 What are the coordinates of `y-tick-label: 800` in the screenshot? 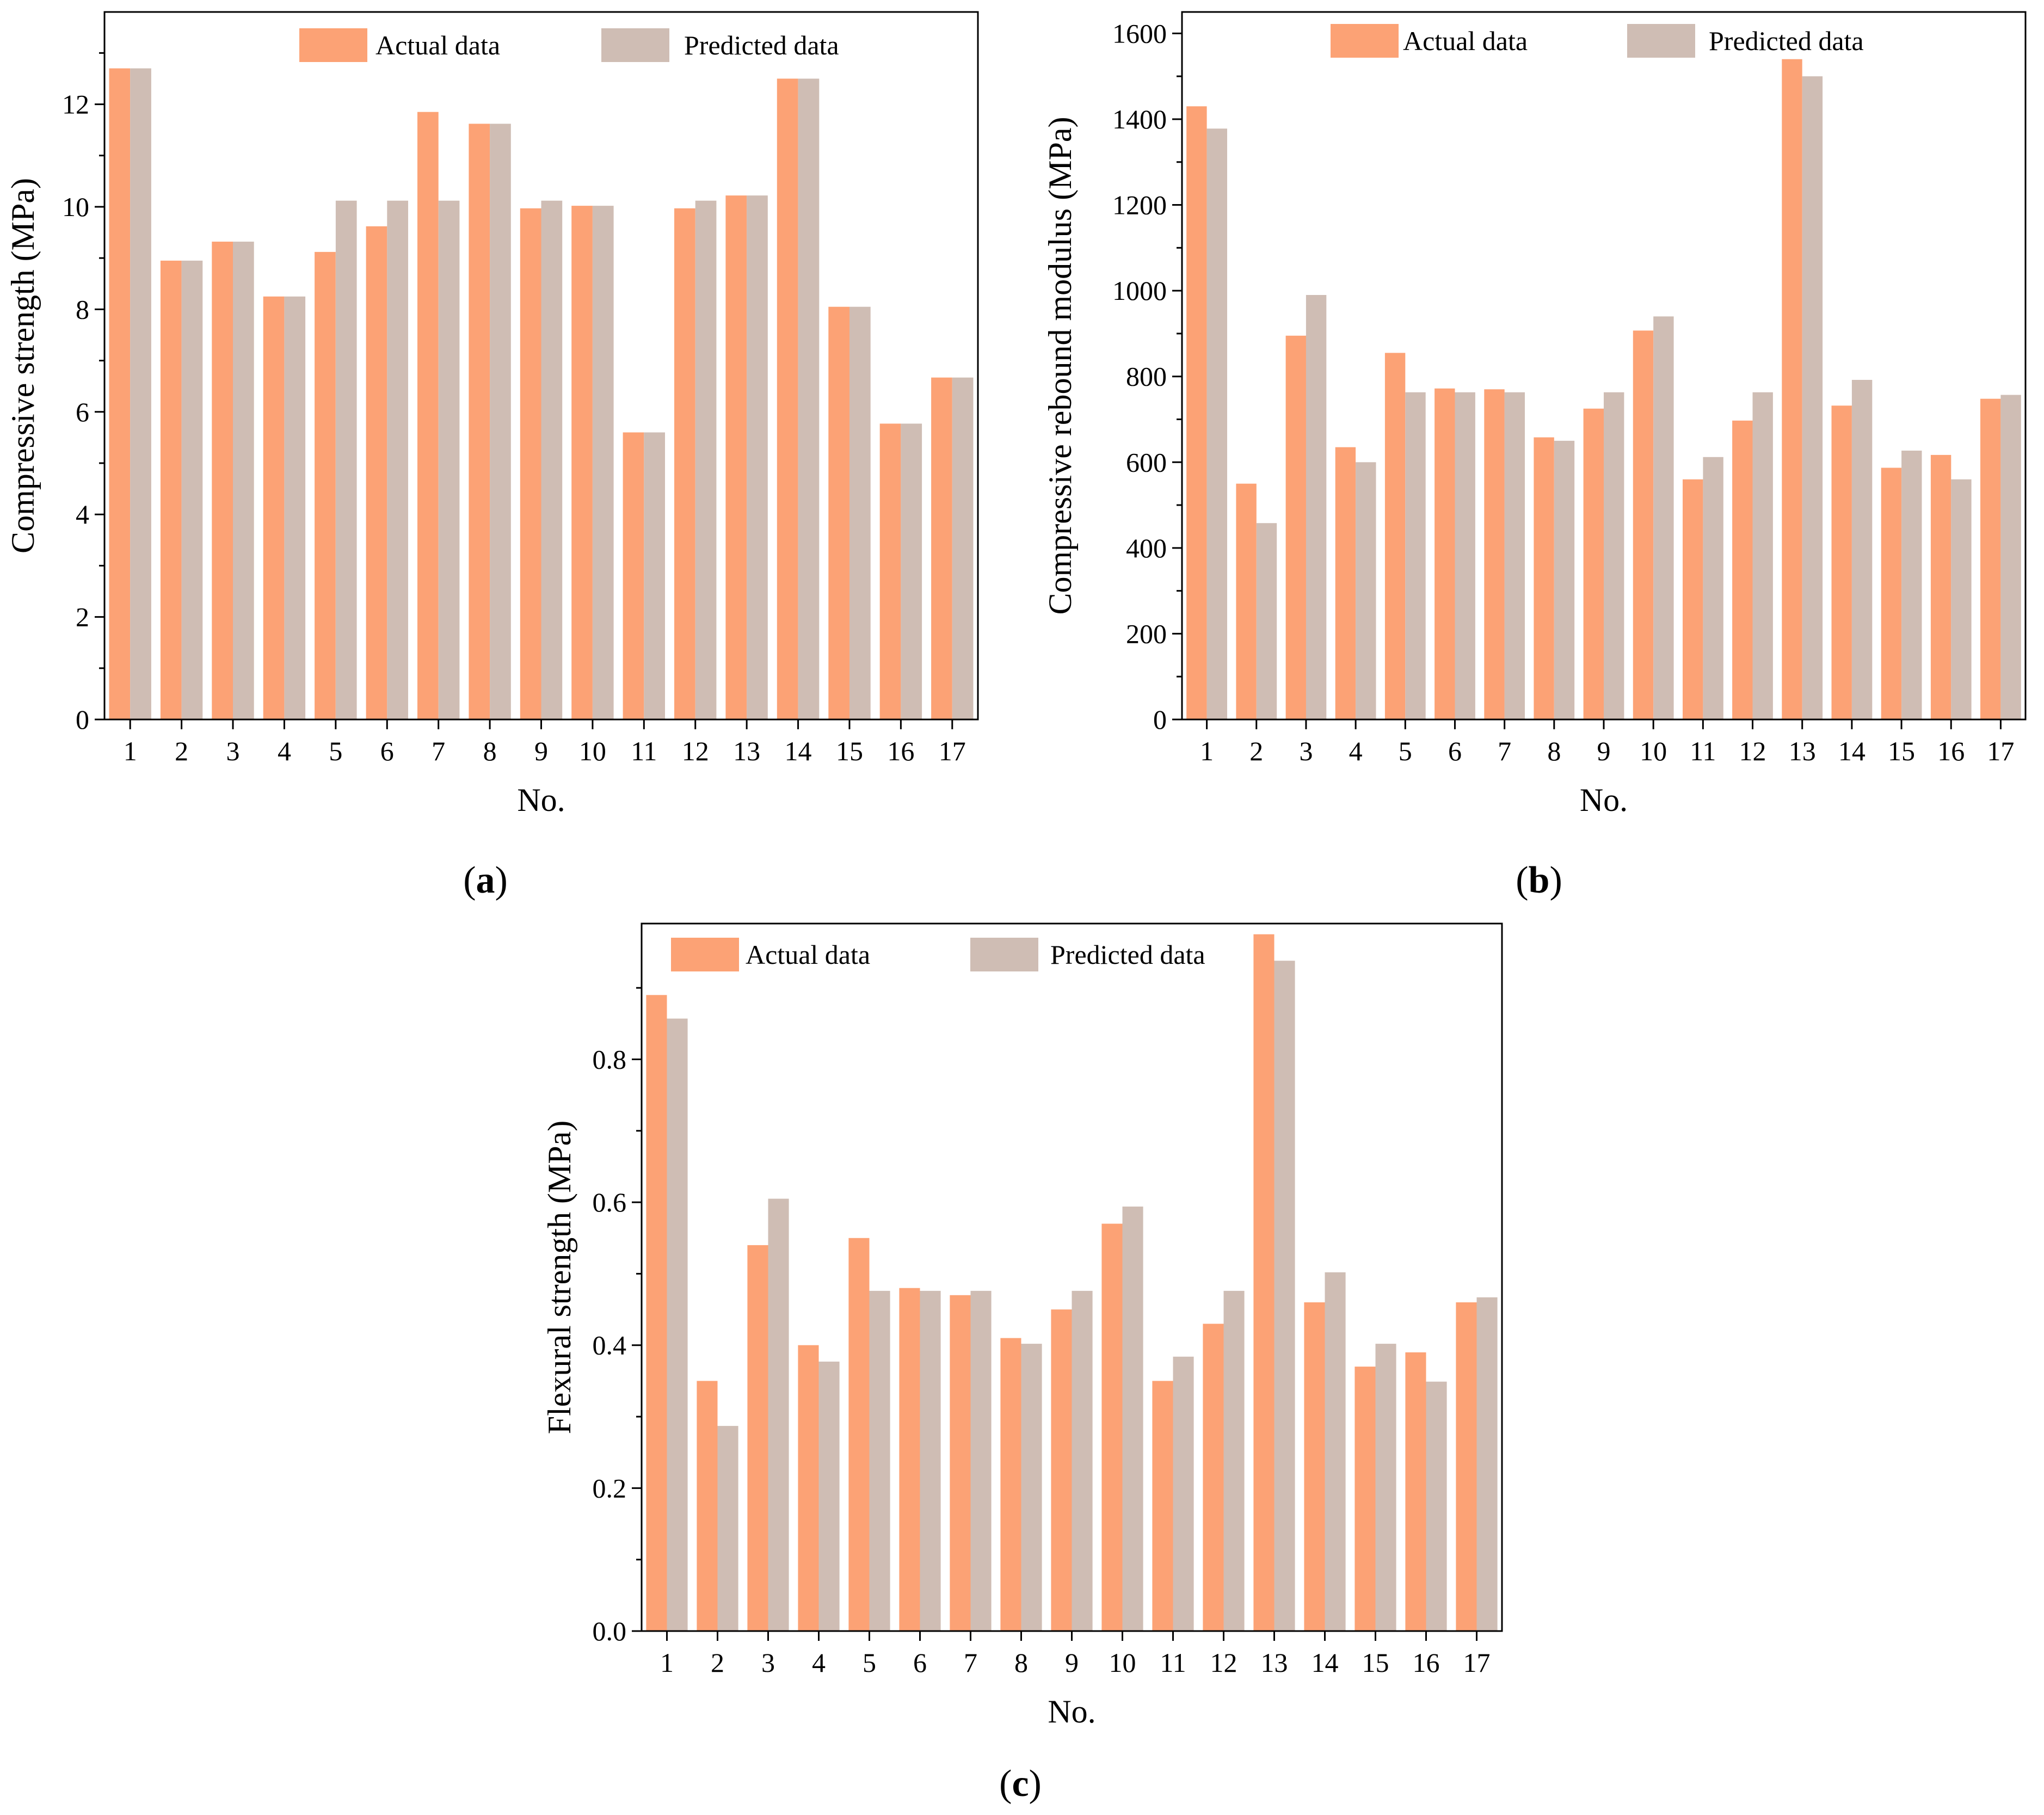 It's located at (1146, 376).